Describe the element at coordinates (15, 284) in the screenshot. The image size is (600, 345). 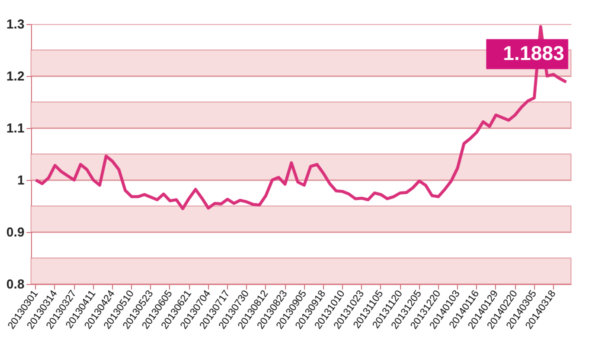
I see `y-tick-label: 0.8` at that location.